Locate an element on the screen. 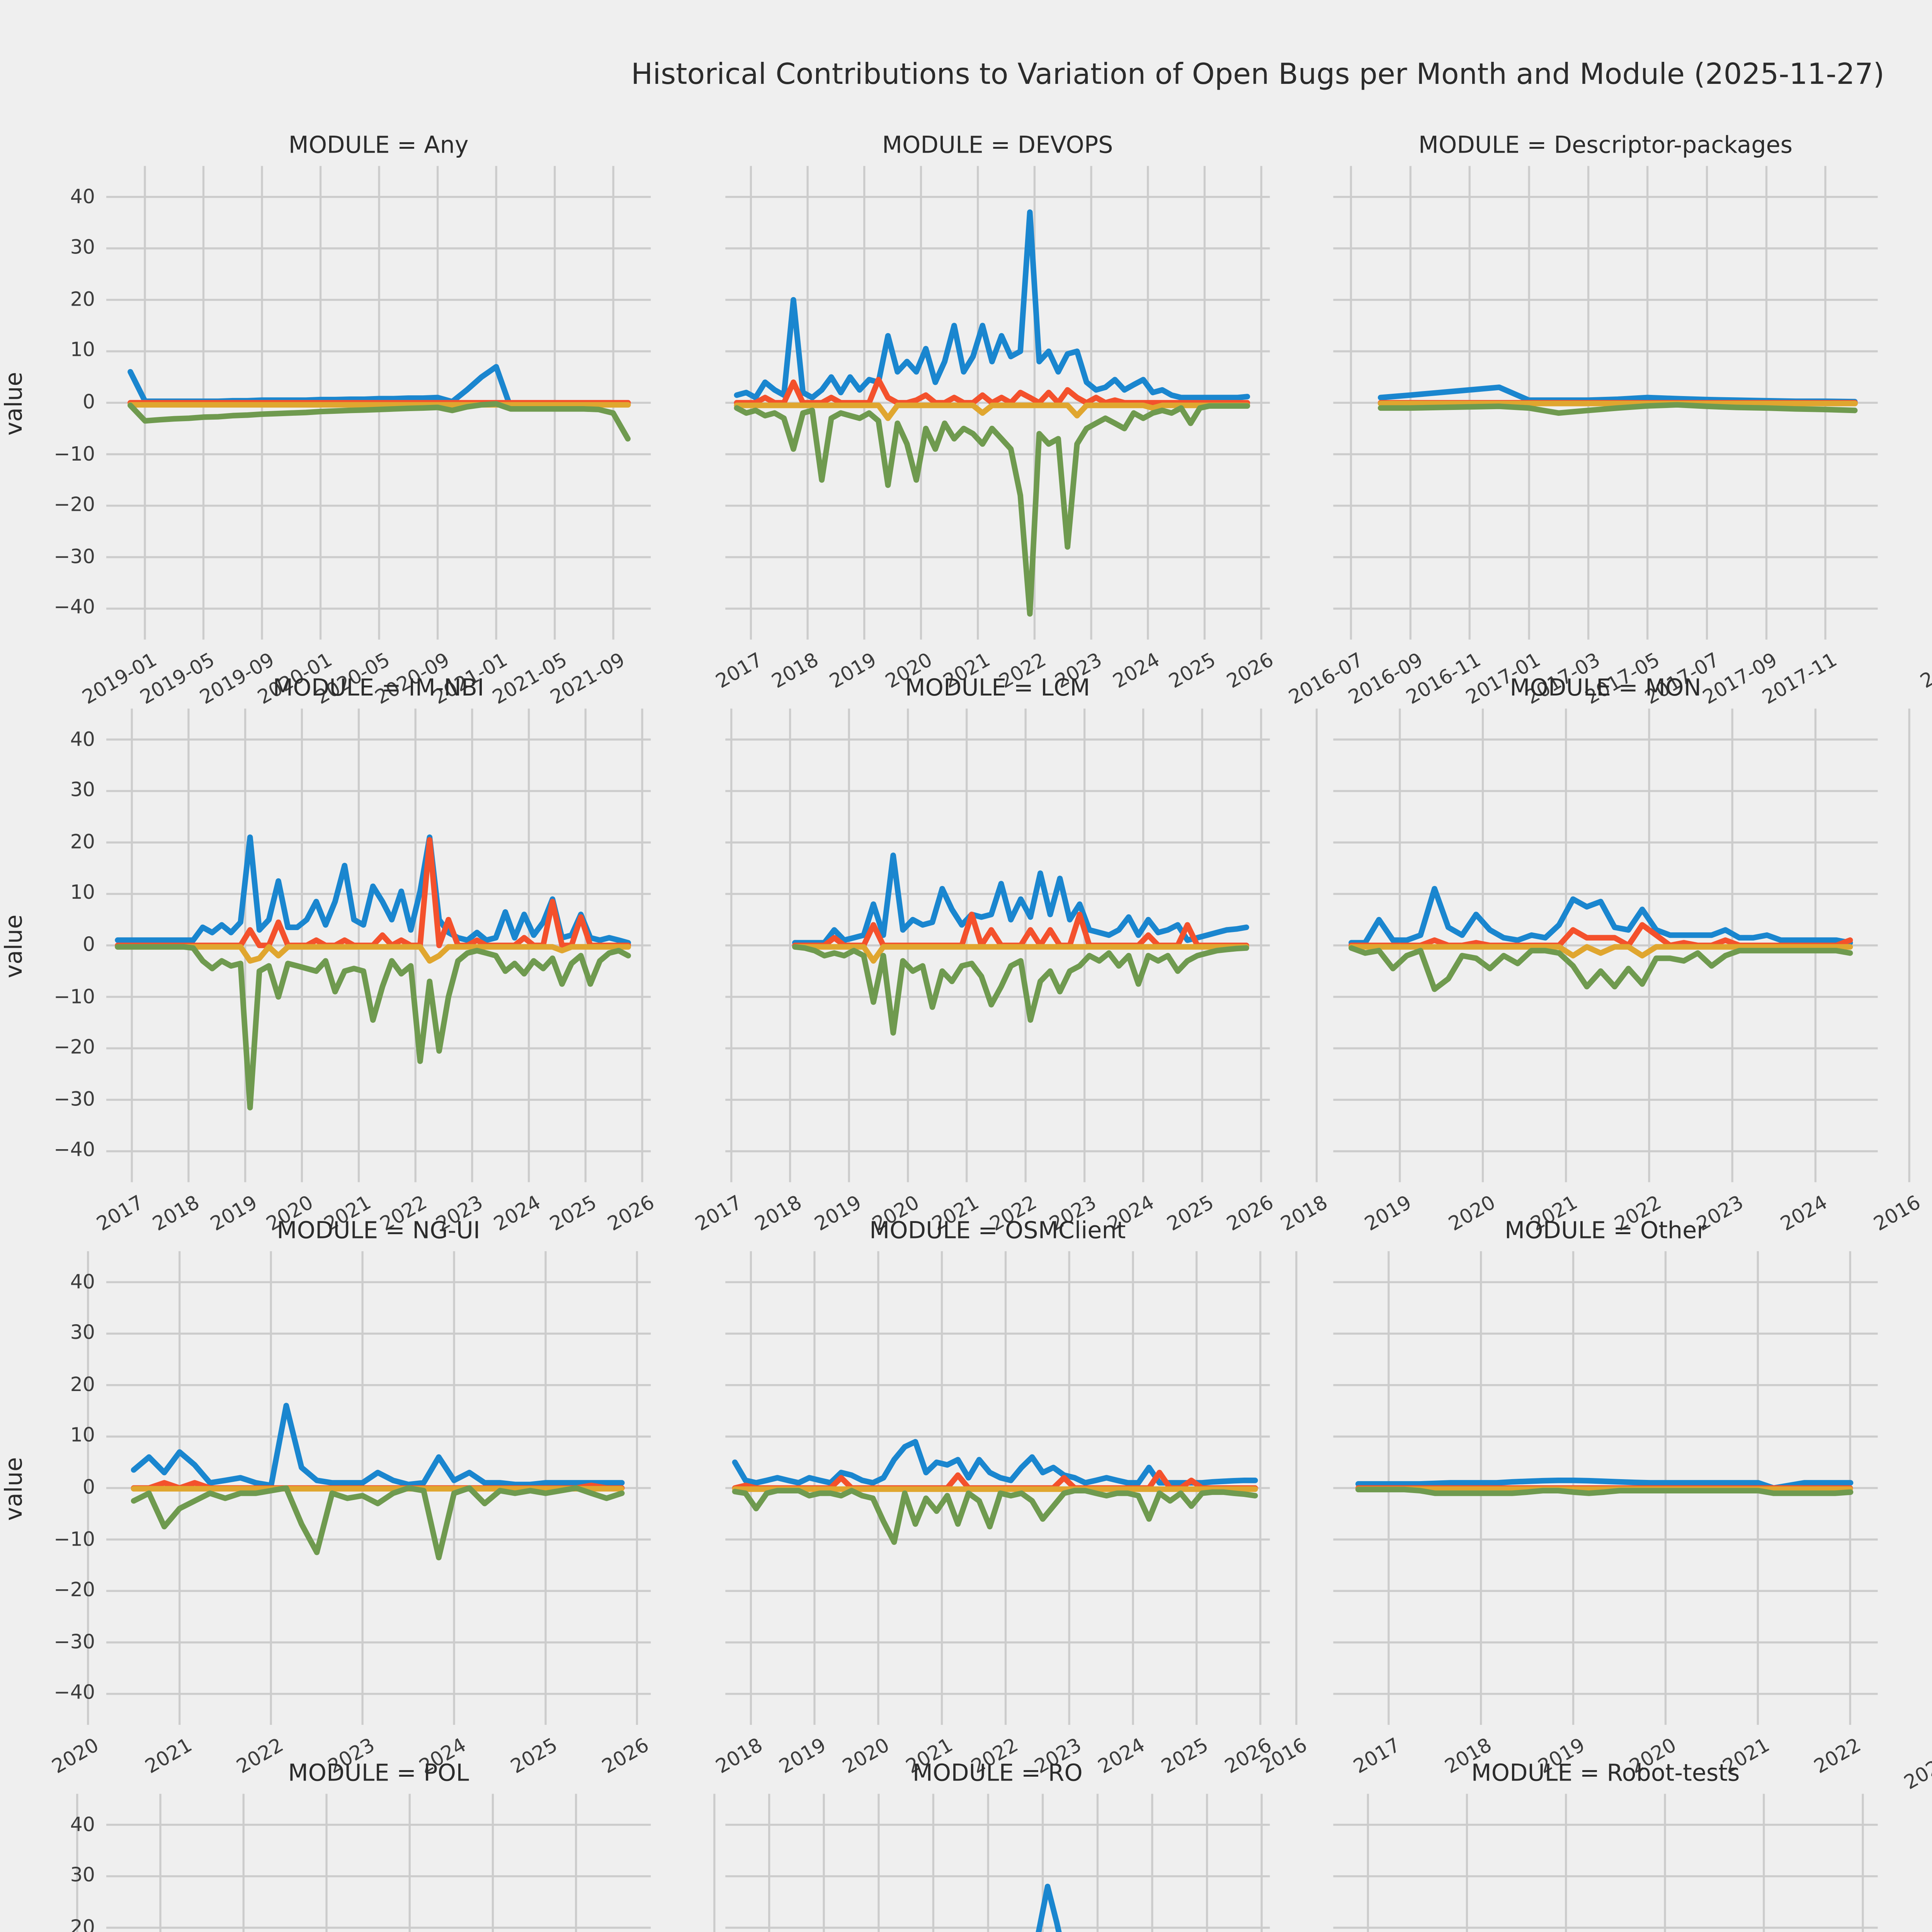  subplot-title-pol: MODULE = POL is located at coordinates (378, 1772).